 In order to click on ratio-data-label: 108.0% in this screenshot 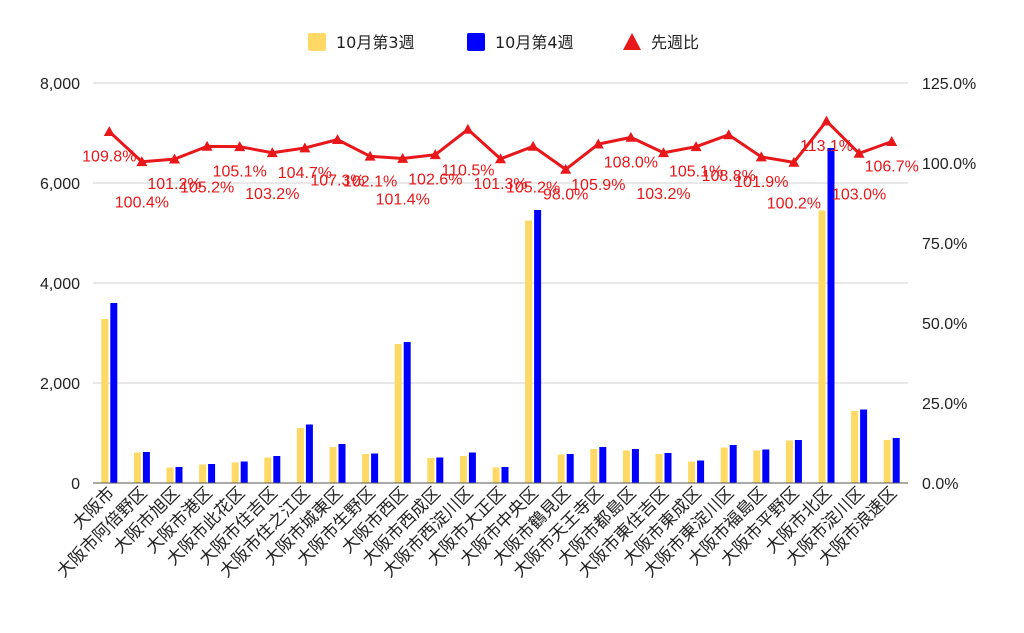, I will do `click(631, 162)`.